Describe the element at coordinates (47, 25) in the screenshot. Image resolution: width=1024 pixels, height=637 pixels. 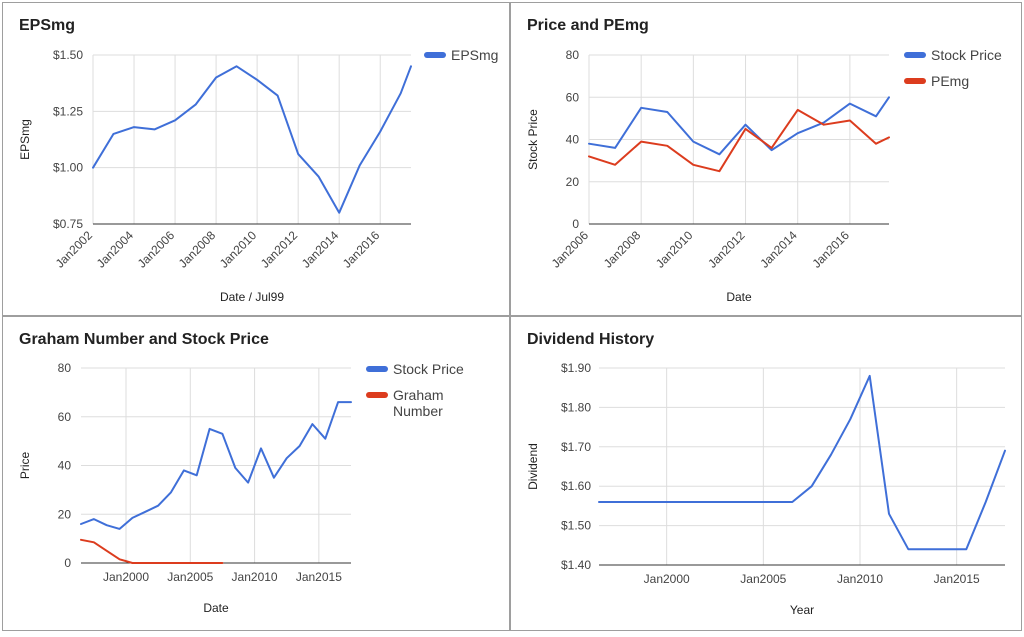
I see `chart-title: EPSmg` at that location.